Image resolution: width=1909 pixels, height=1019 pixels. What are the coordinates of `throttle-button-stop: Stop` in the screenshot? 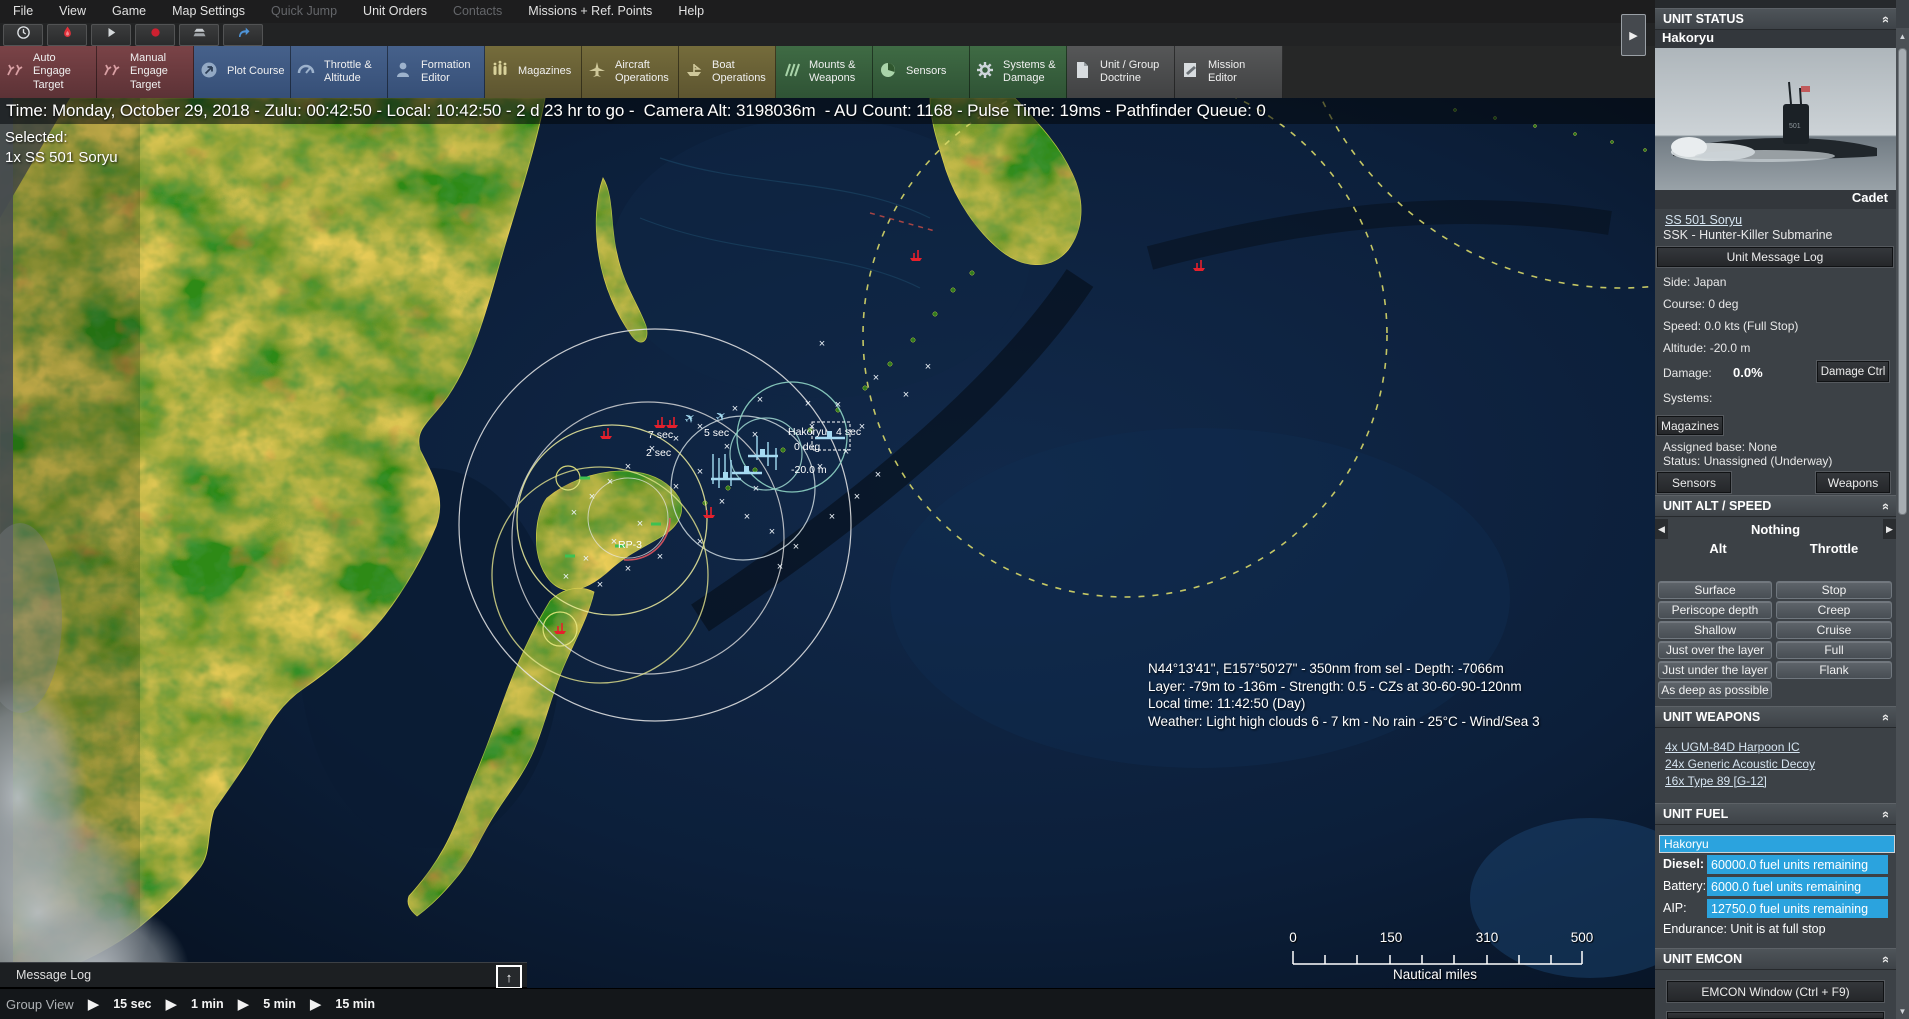 It's located at (1834, 590).